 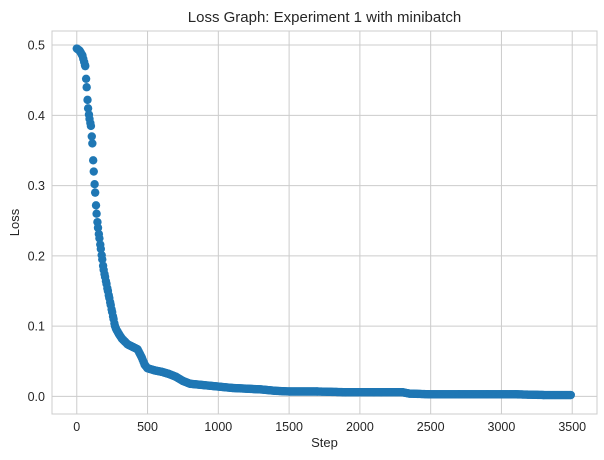 What do you see at coordinates (329, 427) in the screenshot?
I see `x-tick-labels: 0 500 1000 1500 2000 2500 3000 3500` at bounding box center [329, 427].